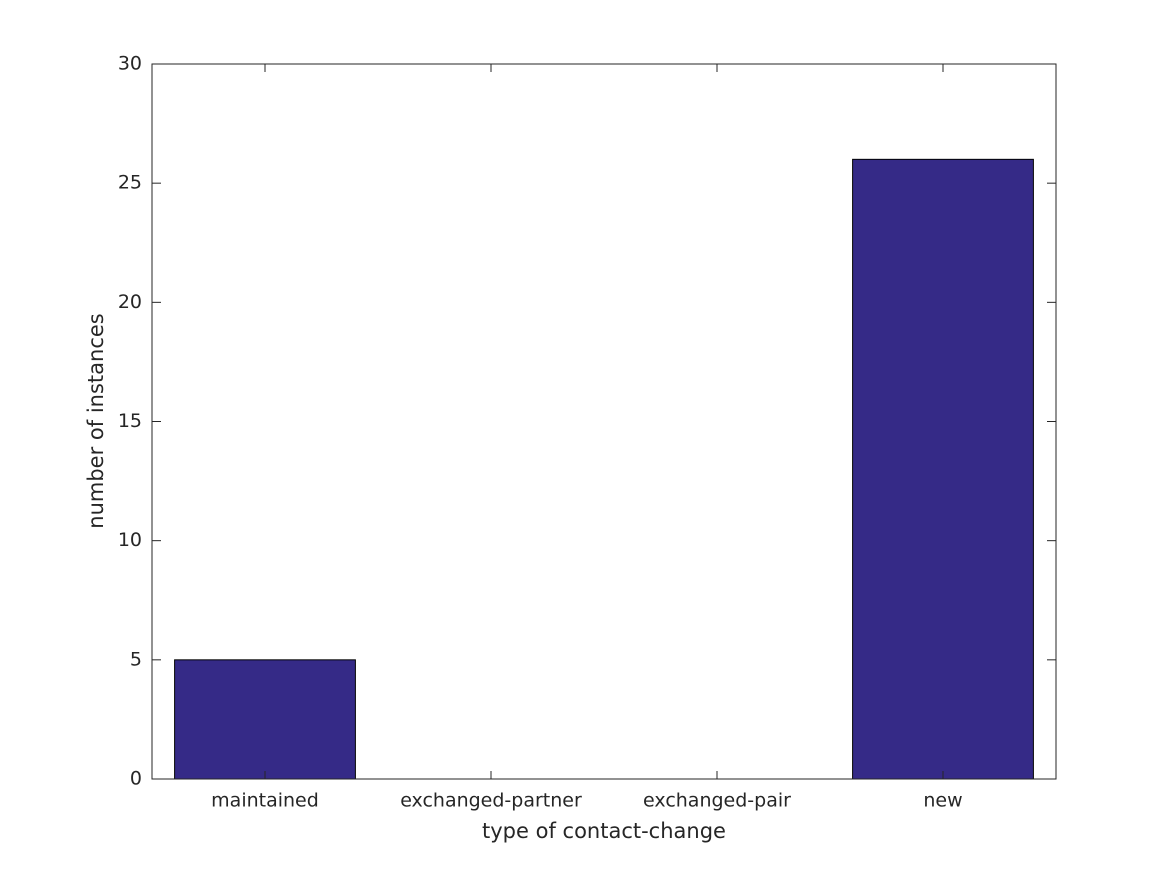  What do you see at coordinates (604, 831) in the screenshot?
I see `x-axis-label: type of contact-change` at bounding box center [604, 831].